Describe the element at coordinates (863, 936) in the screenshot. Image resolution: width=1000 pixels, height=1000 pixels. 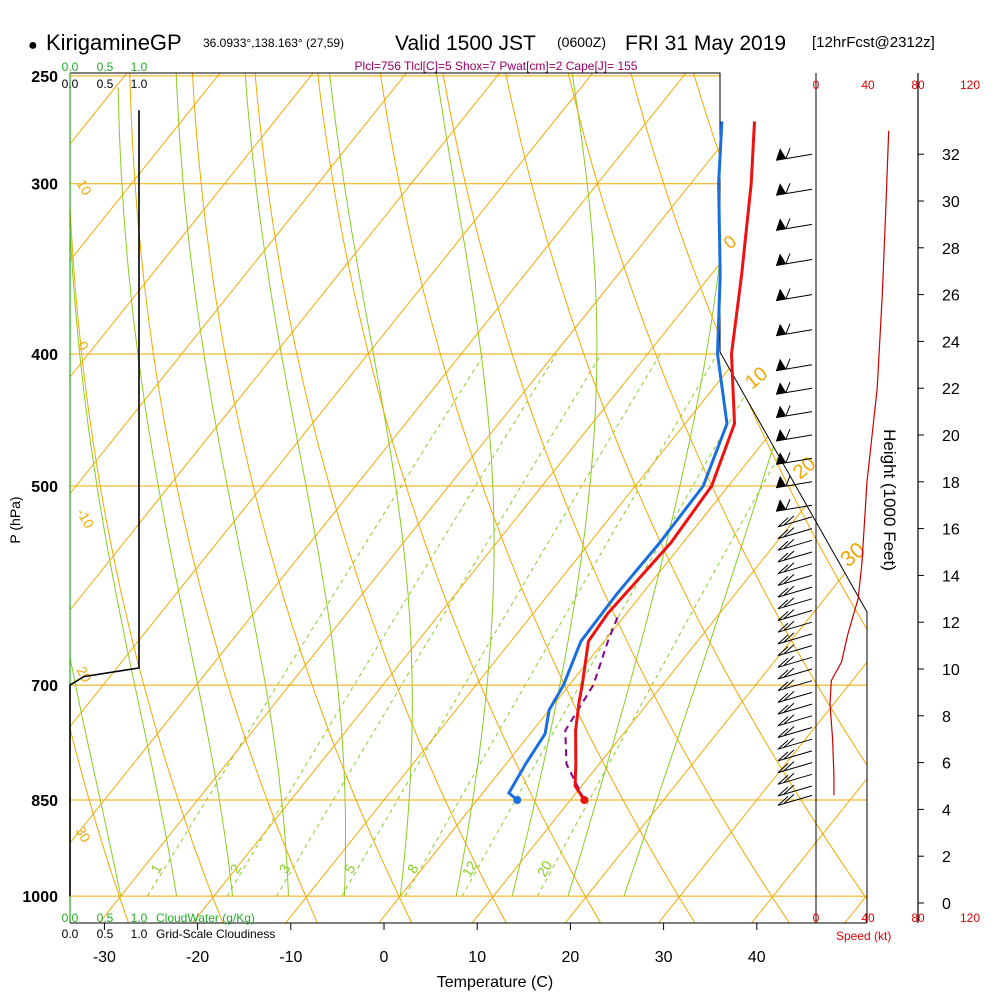
I see `speed-axis-label: Speed (kt)` at that location.